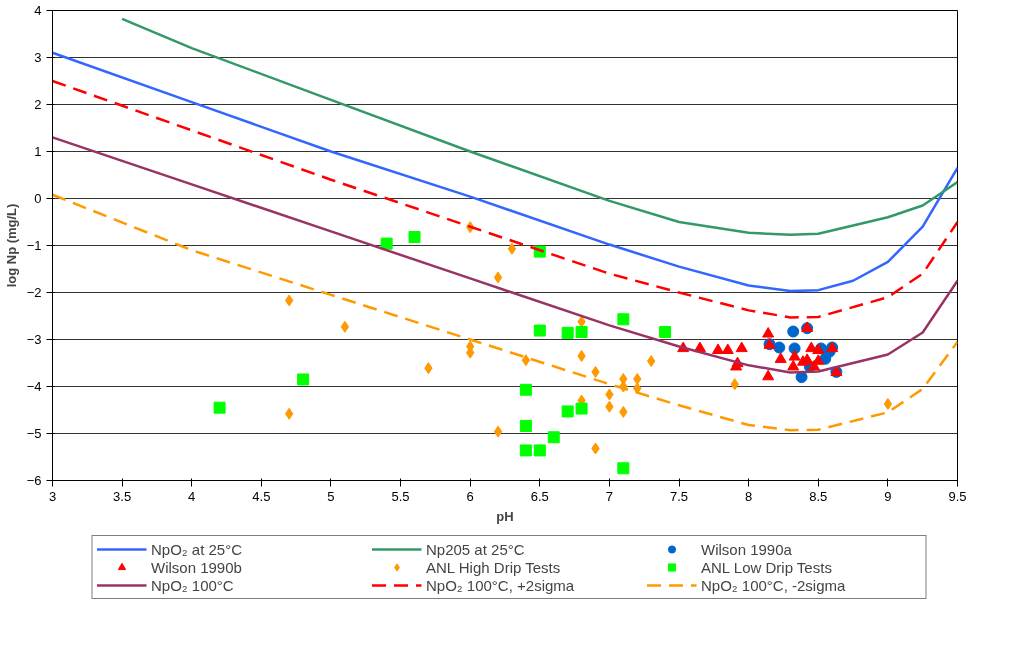 The height and width of the screenshot is (665, 1013). What do you see at coordinates (122, 496) in the screenshot?
I see `x-tick-label: 3.5` at bounding box center [122, 496].